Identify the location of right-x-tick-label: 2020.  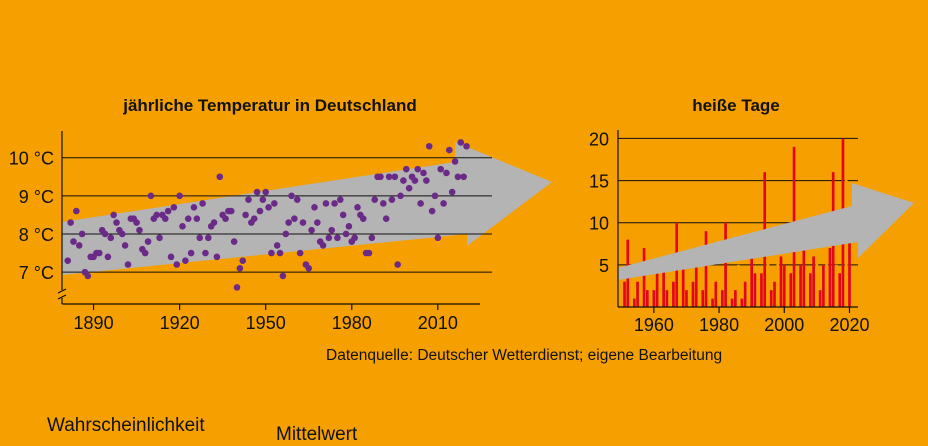
(849, 325).